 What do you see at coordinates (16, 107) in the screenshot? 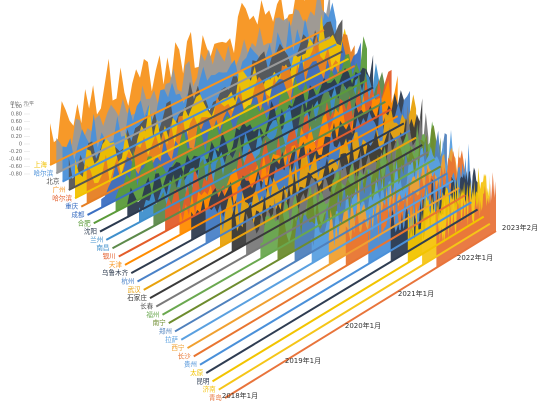
I see `y-tick-label: 1.00` at bounding box center [16, 107].